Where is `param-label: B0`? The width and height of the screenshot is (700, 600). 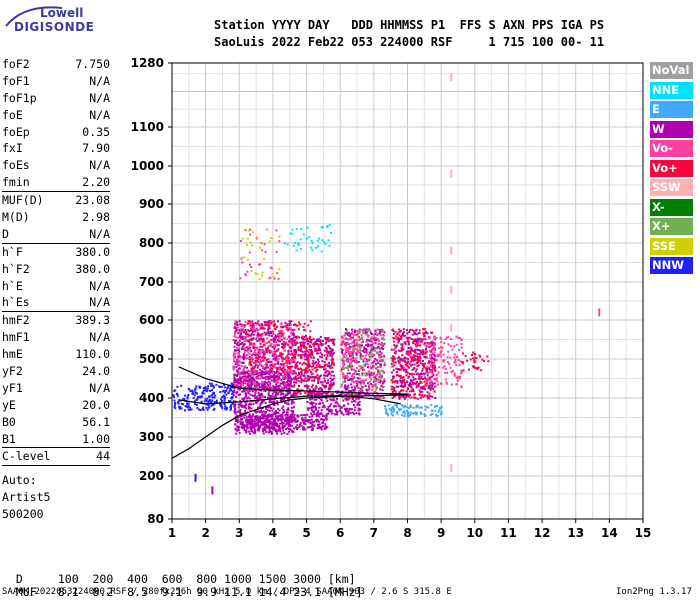
param-label: B0 is located at coordinates (9, 421).